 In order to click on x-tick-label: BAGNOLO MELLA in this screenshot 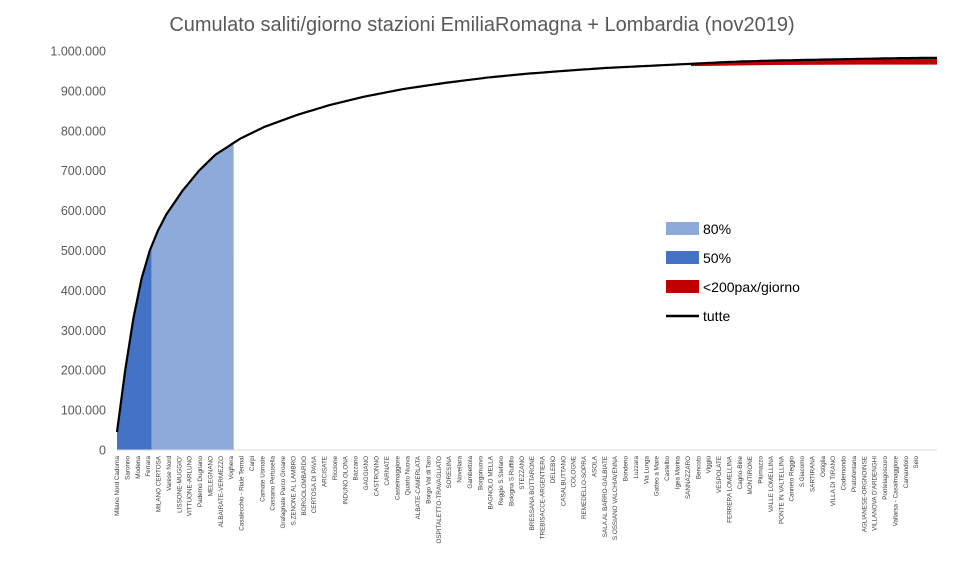, I will do `click(491, 482)`.